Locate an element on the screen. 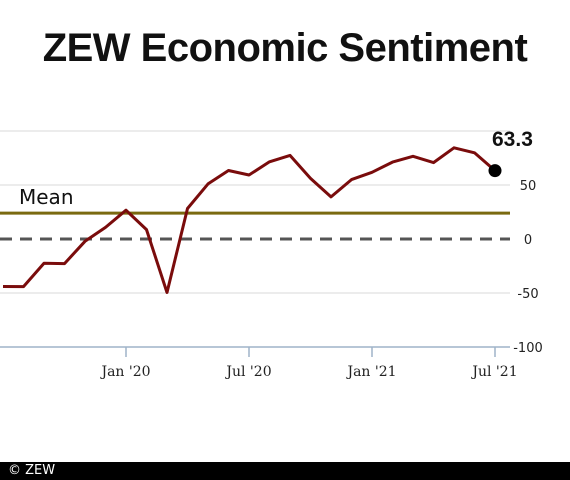  last-data-point is located at coordinates (495, 171).